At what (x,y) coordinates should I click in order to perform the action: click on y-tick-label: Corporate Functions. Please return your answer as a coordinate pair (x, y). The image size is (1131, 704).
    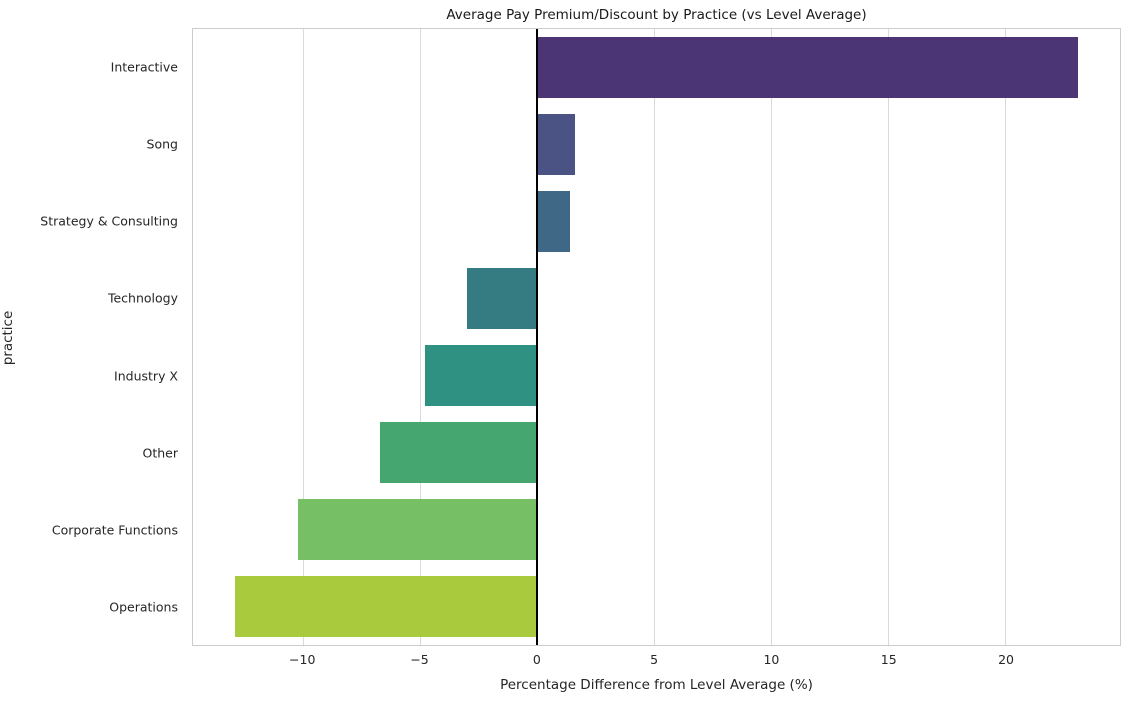
    Looking at the image, I should click on (114, 530).